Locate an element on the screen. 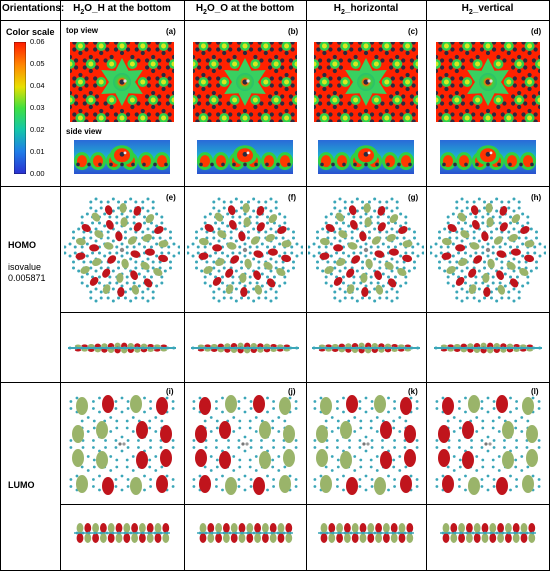 The width and height of the screenshot is (550, 571). panel-tag: (k) is located at coordinates (413, 391).